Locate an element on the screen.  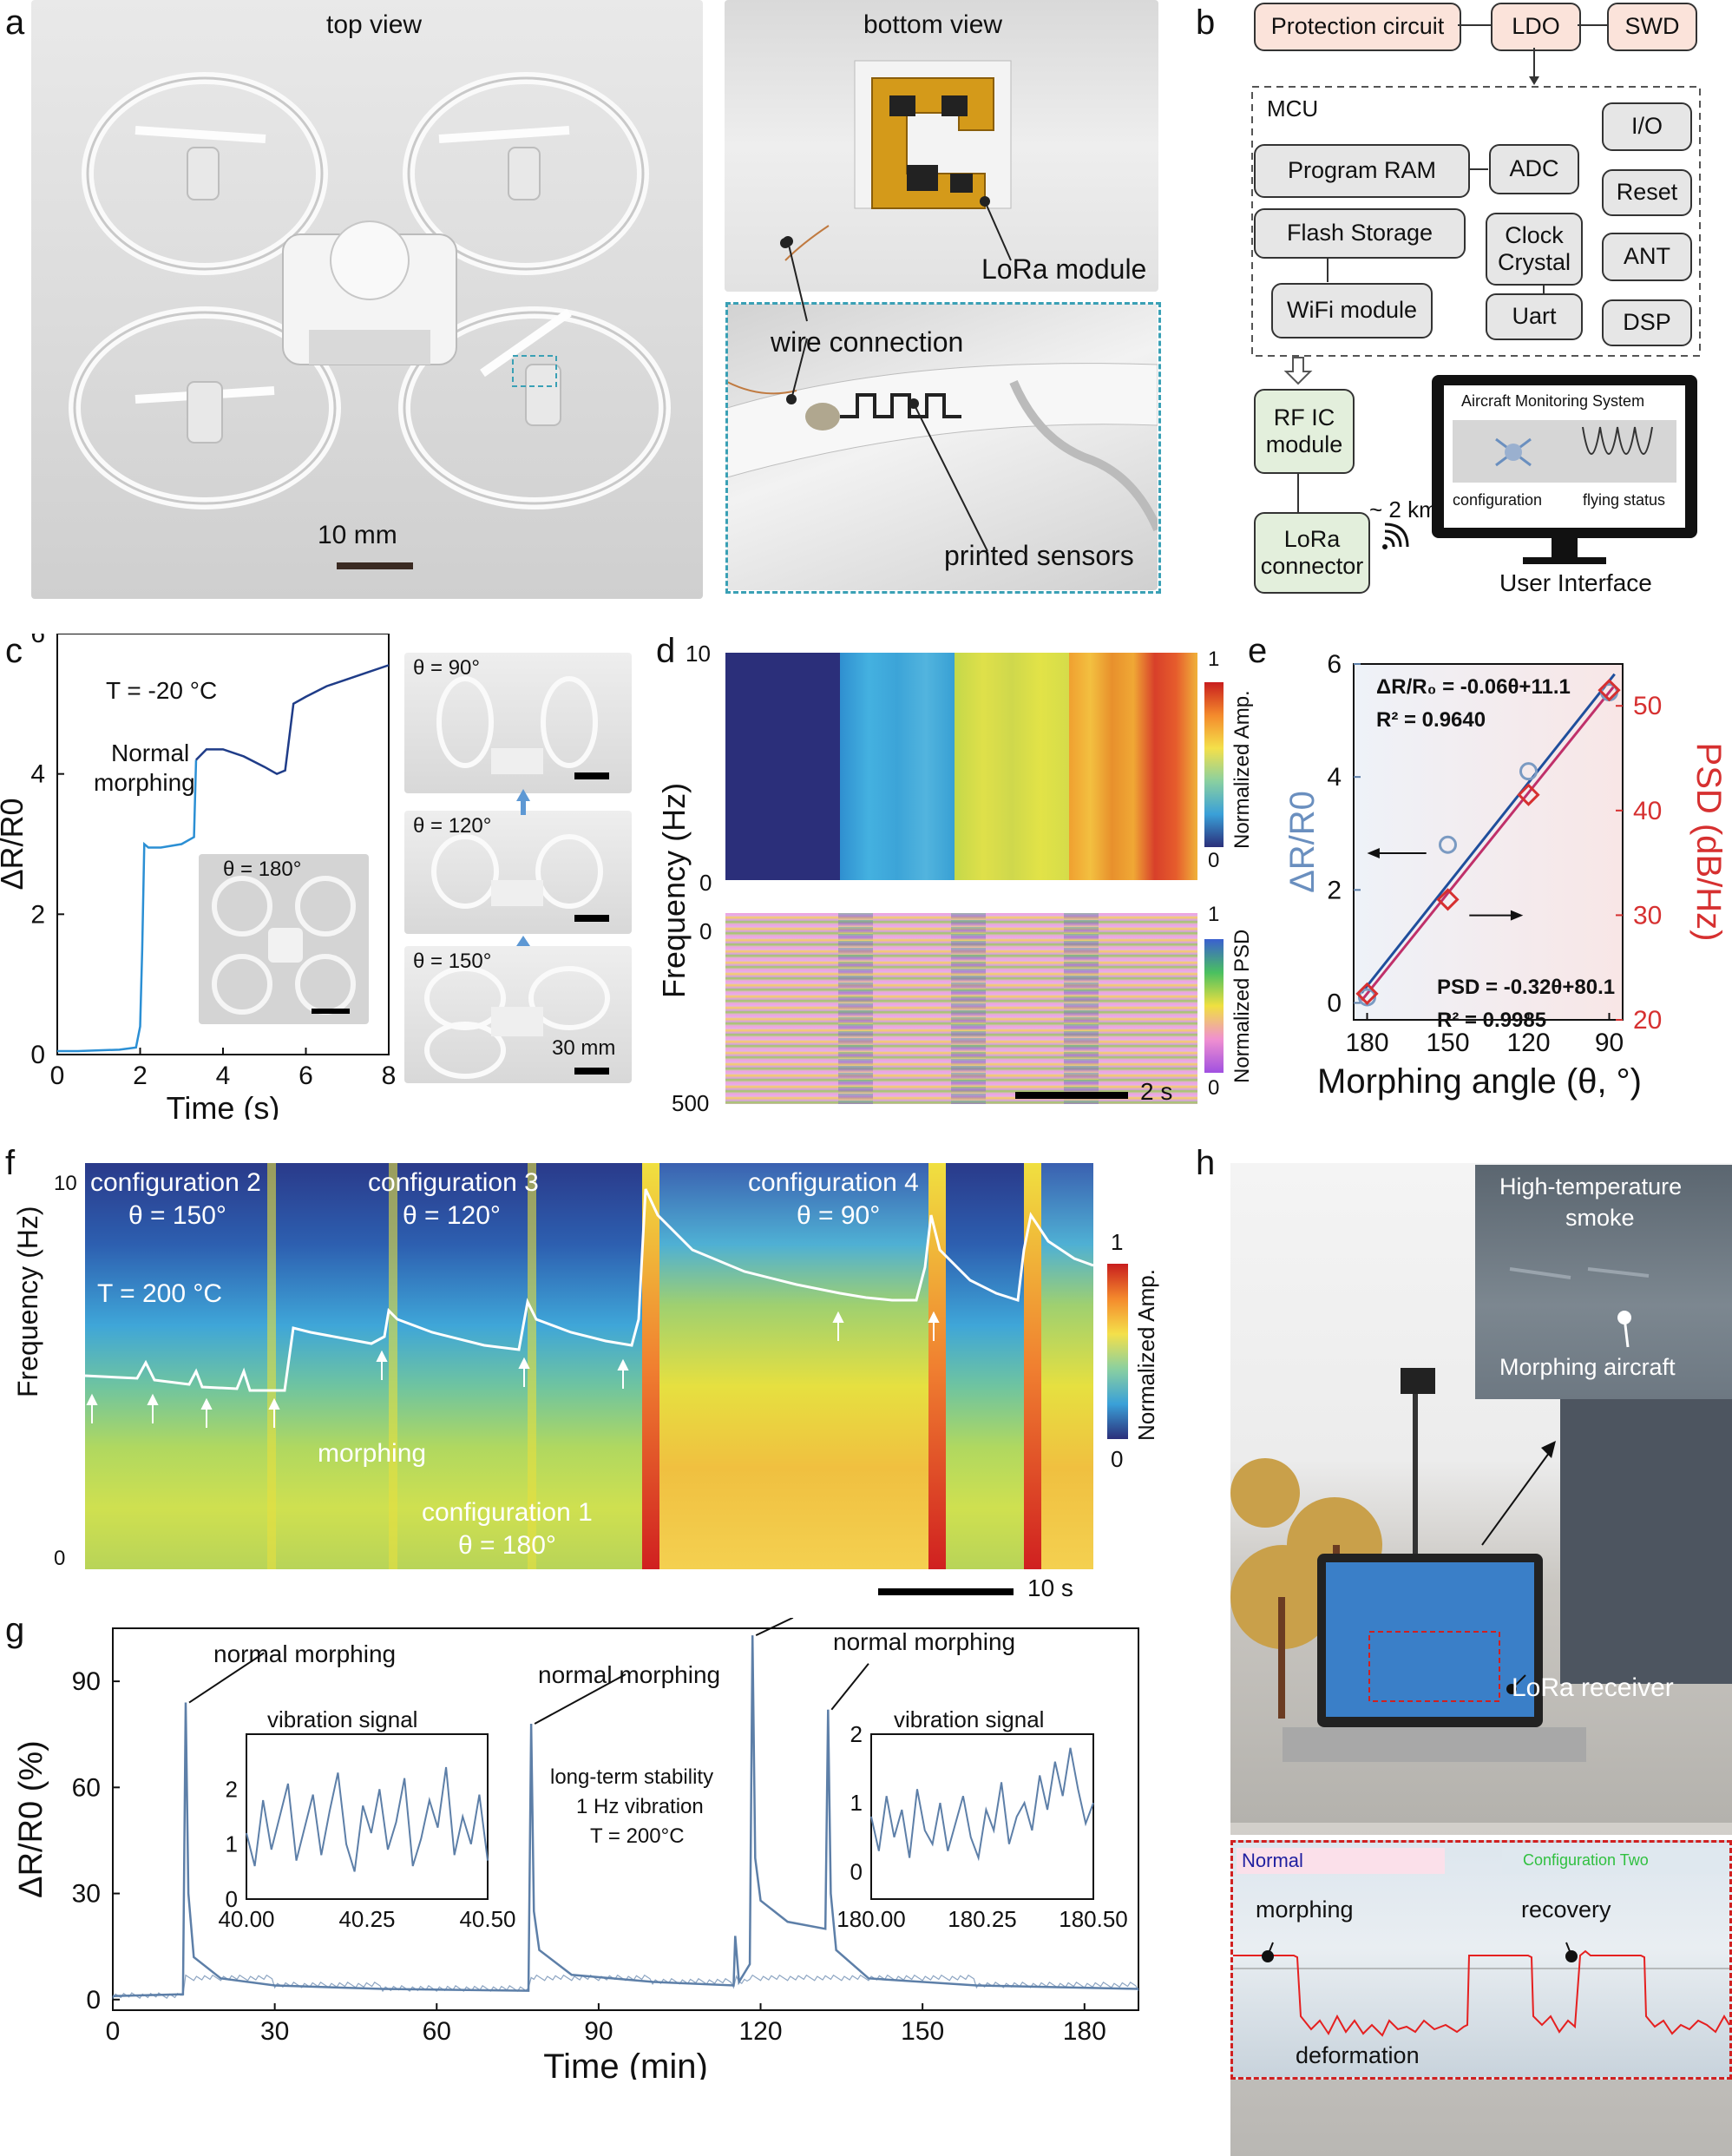
panel-f-config3: configuration 3 is located at coordinates (453, 1182).